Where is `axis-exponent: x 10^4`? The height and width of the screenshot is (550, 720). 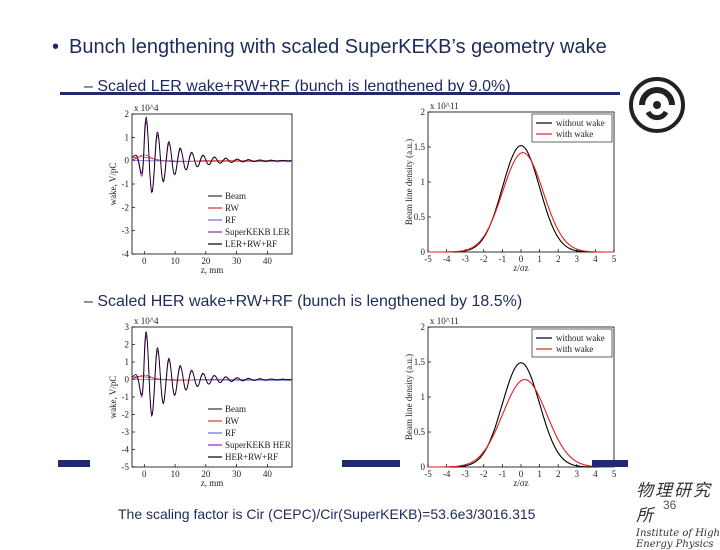
axis-exponent: x 10^4 is located at coordinates (146, 321).